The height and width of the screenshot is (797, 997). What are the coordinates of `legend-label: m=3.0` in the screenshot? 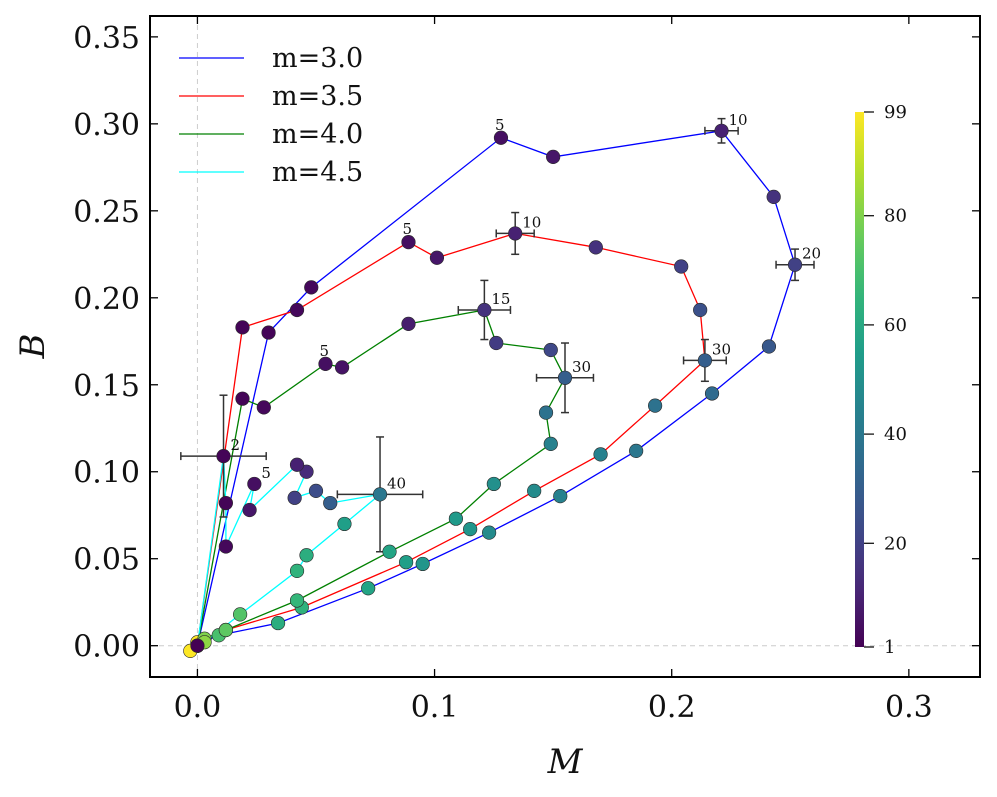 It's located at (317, 58).